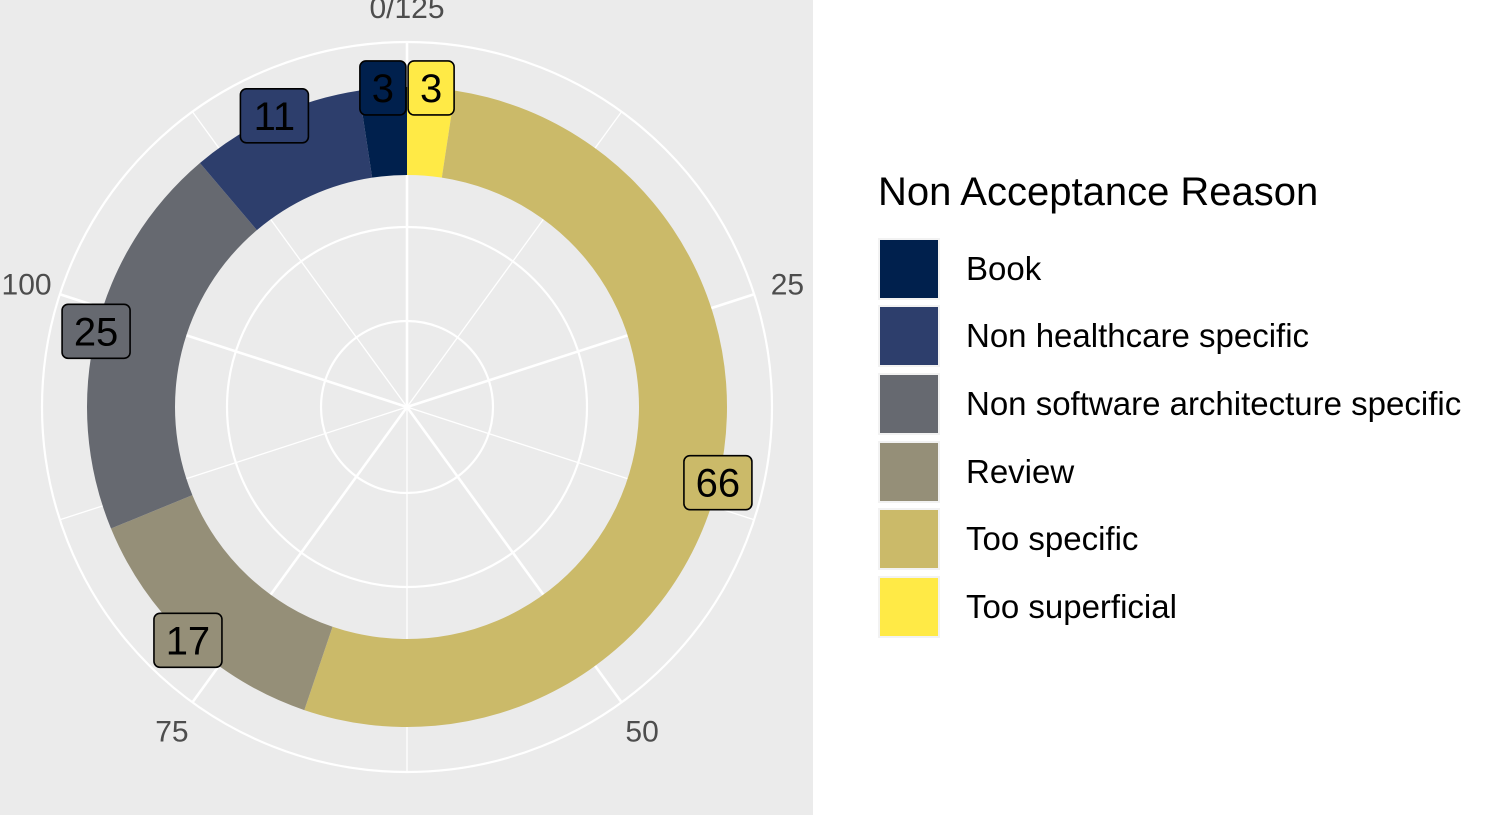 The height and width of the screenshot is (815, 1495). Describe the element at coordinates (221, 603) in the screenshot. I see `slice-review` at that location.